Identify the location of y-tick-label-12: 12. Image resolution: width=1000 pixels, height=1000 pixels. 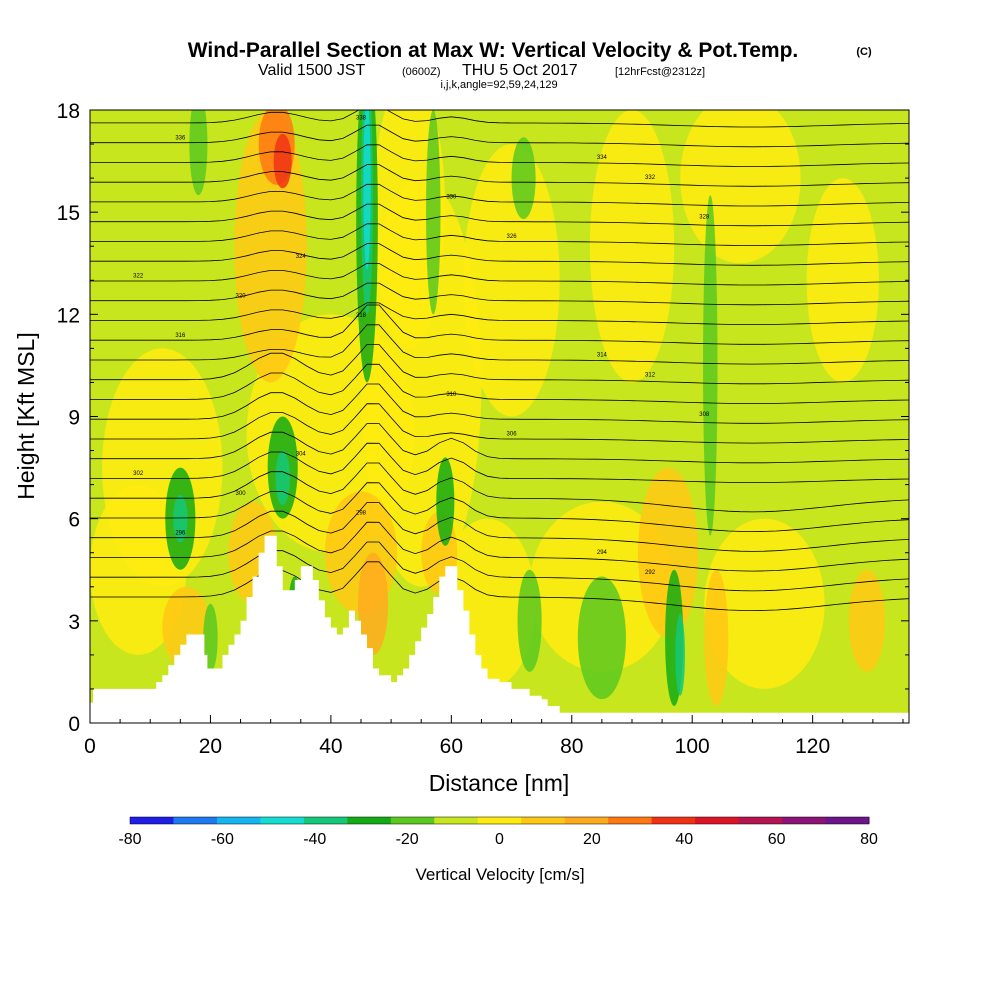
(68, 315).